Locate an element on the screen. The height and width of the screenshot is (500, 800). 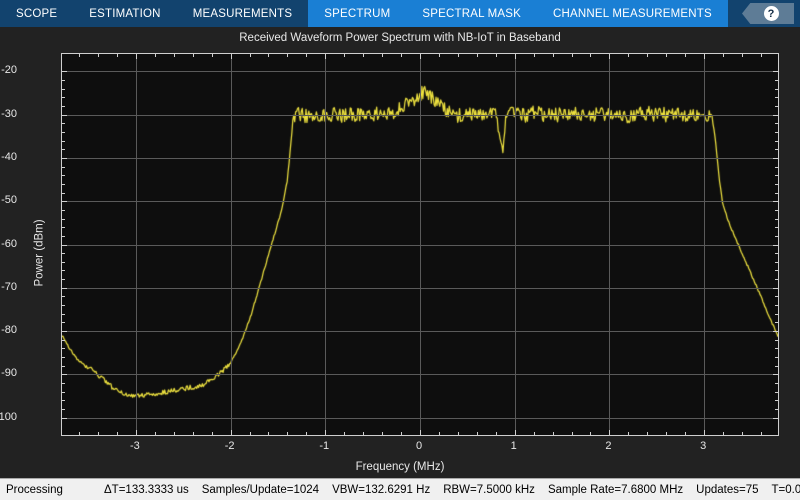
y-axis-tick-label: -30 is located at coordinates (9, 113).